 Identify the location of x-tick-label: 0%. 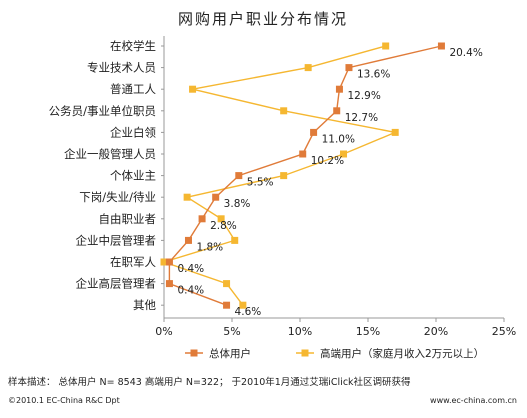
(163, 331).